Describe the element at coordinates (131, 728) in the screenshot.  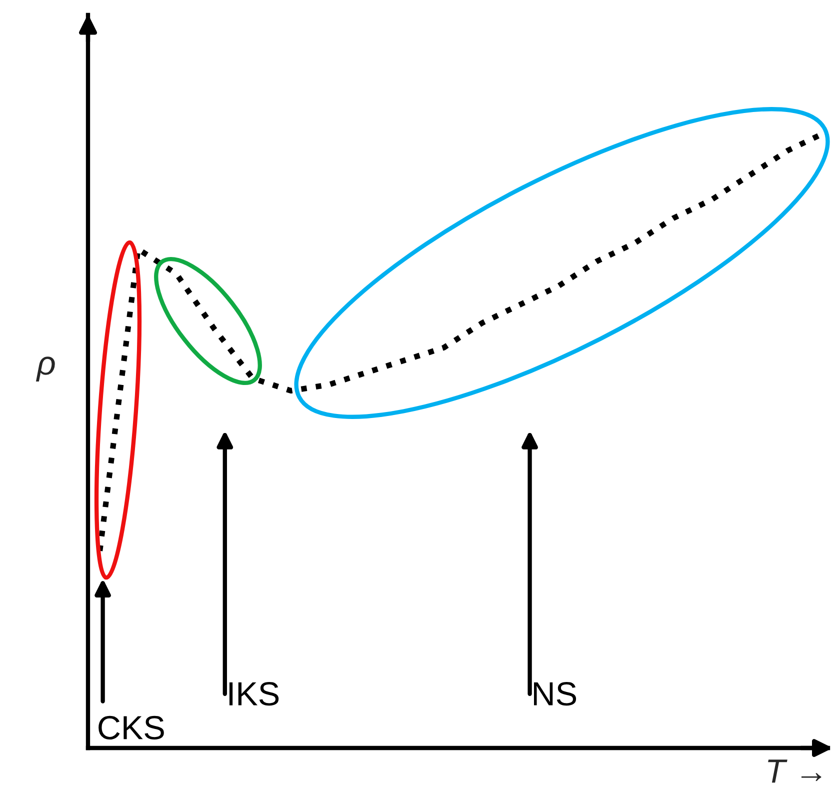
I see `annotation: CKS` at that location.